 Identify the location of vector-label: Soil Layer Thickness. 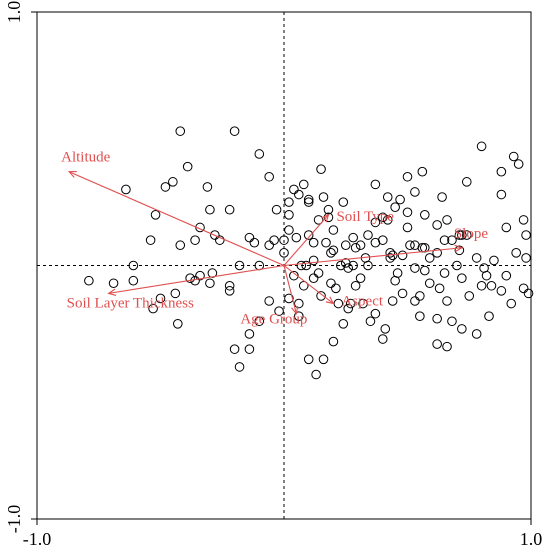
(130, 303).